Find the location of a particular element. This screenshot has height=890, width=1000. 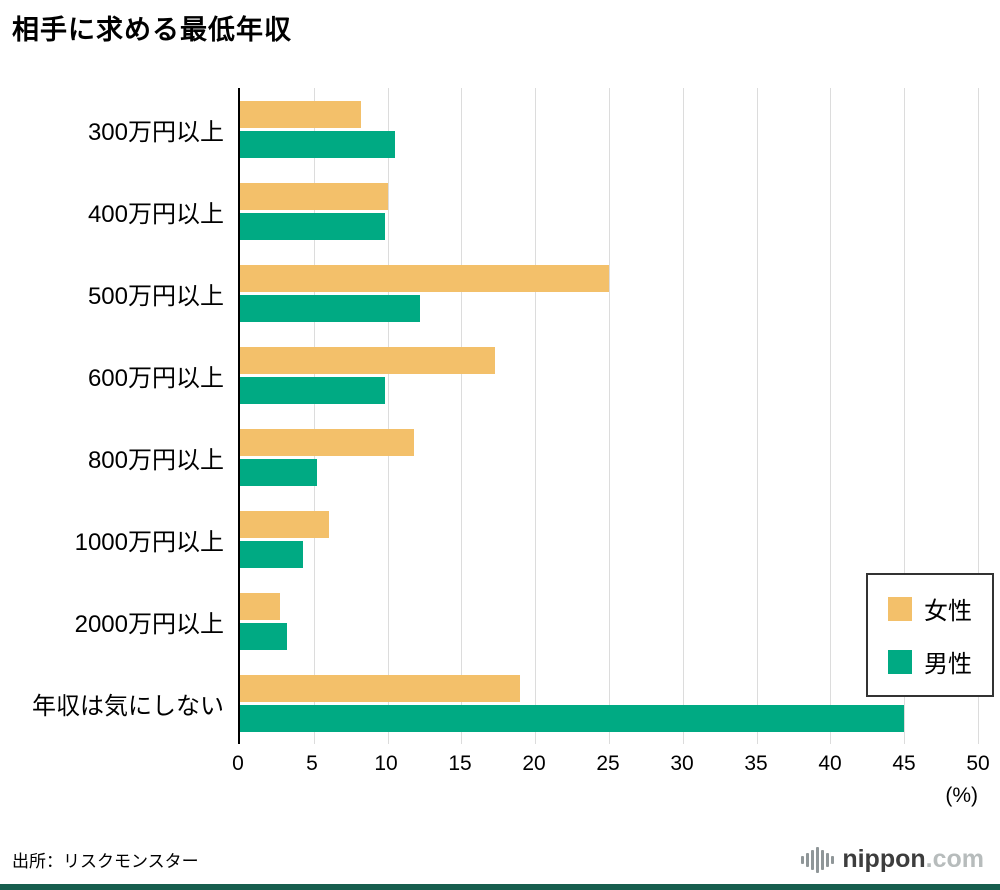

x-axis-ticks: 0 5 10 15 20 25 30 35 40 45 50 is located at coordinates (611, 761).